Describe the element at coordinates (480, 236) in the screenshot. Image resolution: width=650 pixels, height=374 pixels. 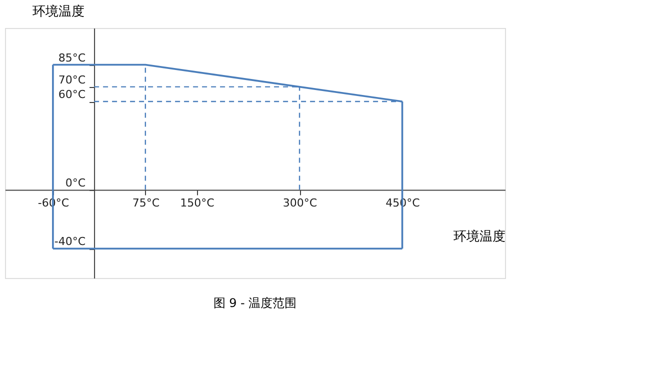
I see `x-axis-title: 环境温度` at that location.